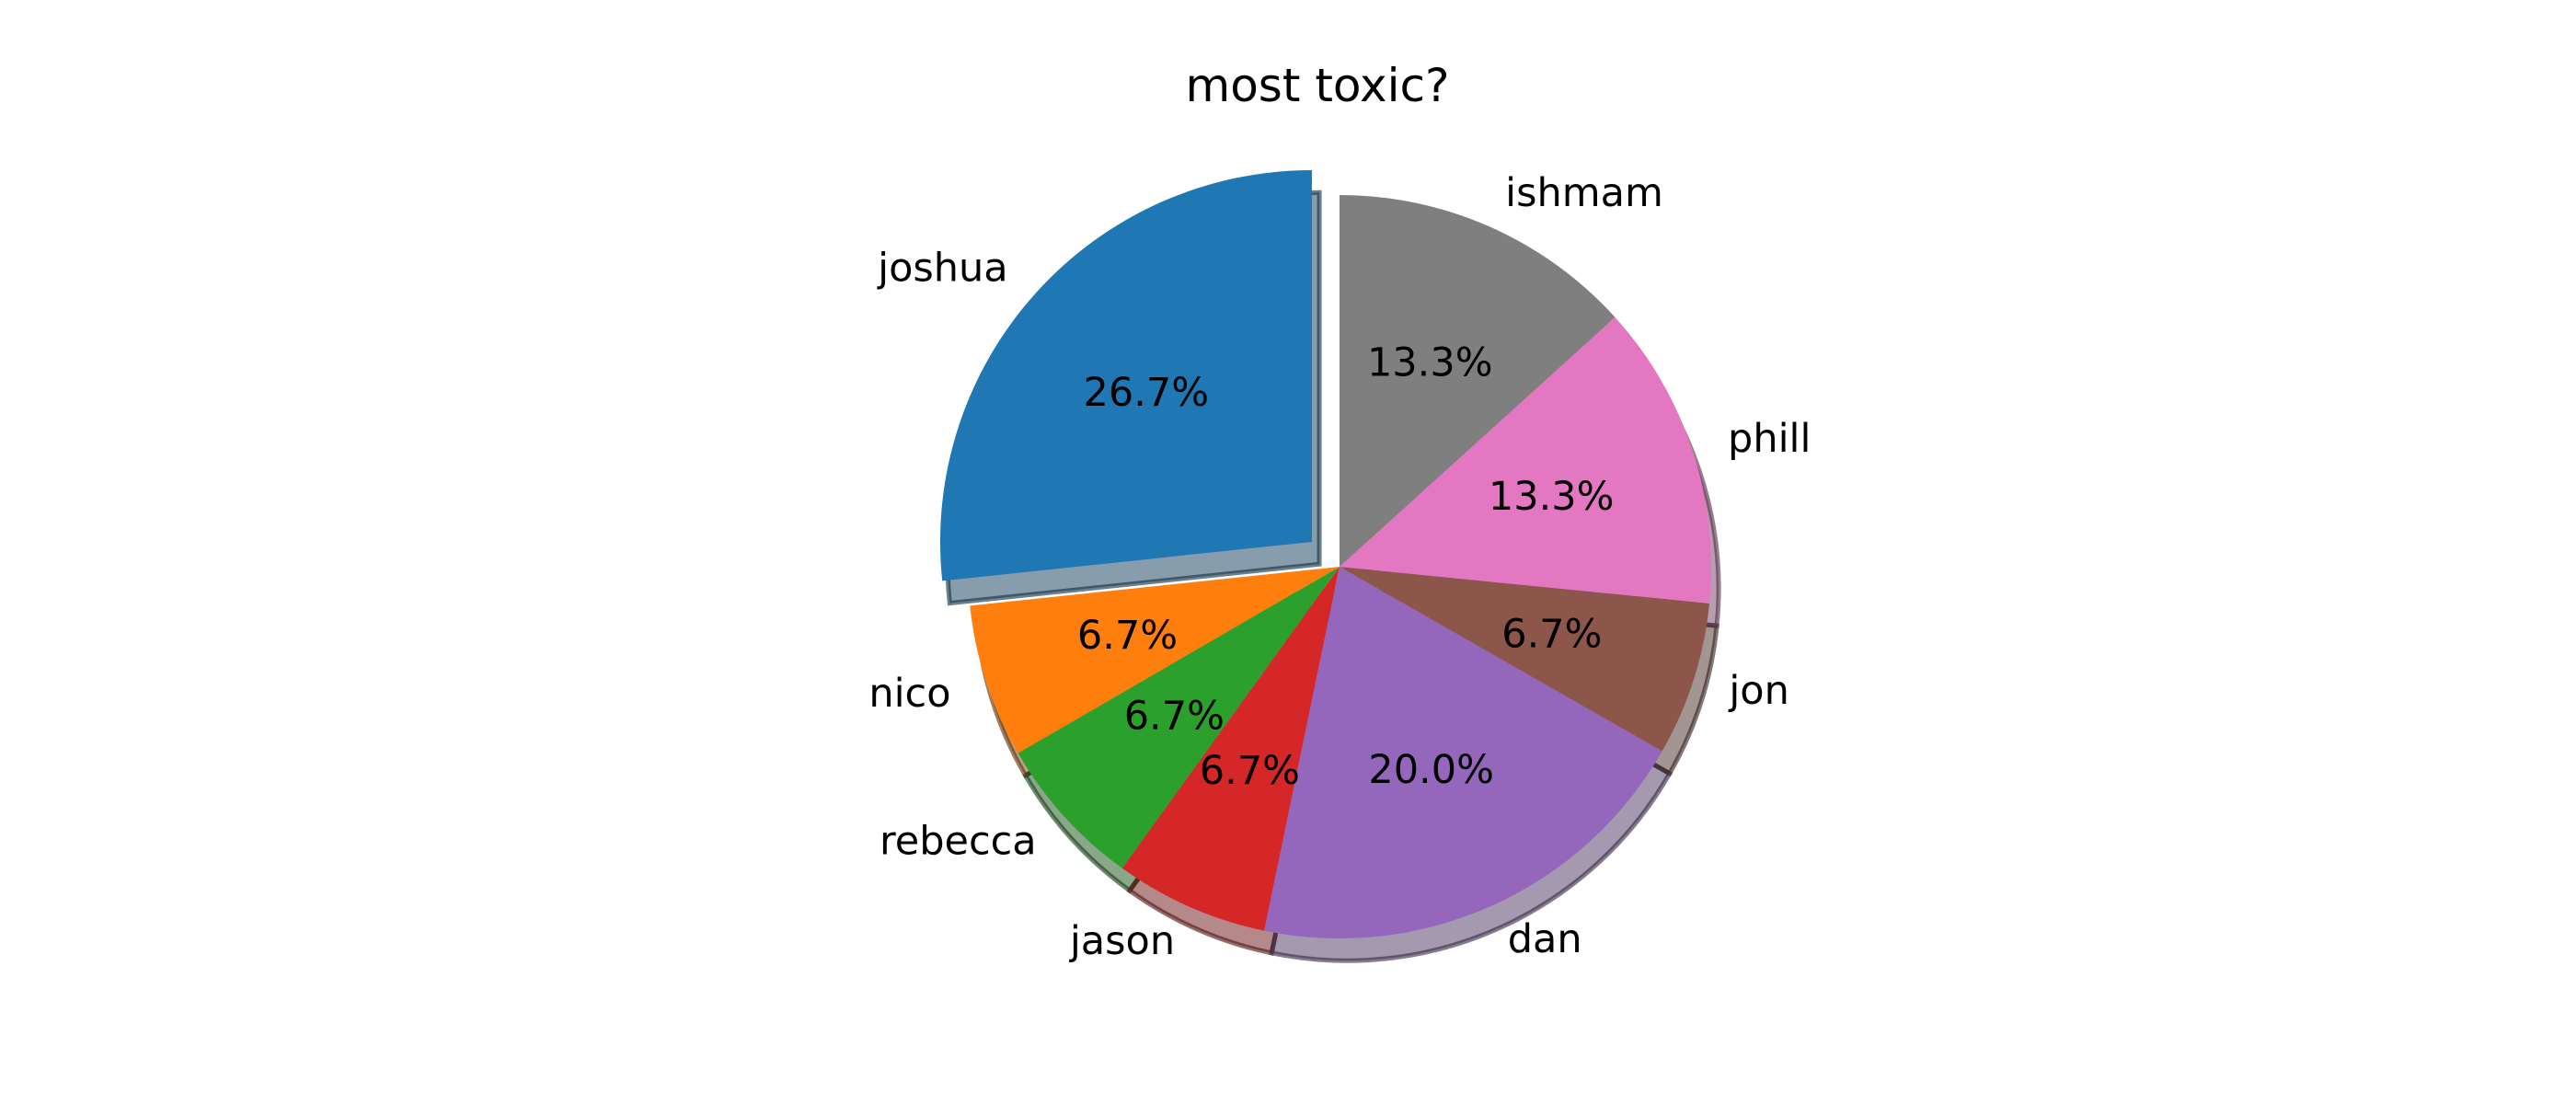  I want to click on pie-slice-phill, so click(1525, 460).